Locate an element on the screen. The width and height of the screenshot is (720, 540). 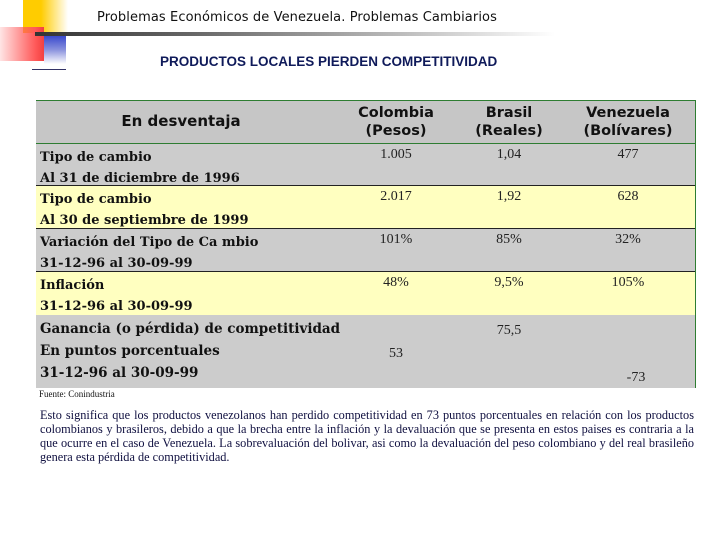
column-header-venezuela-name: Venezuela is located at coordinates (628, 113).